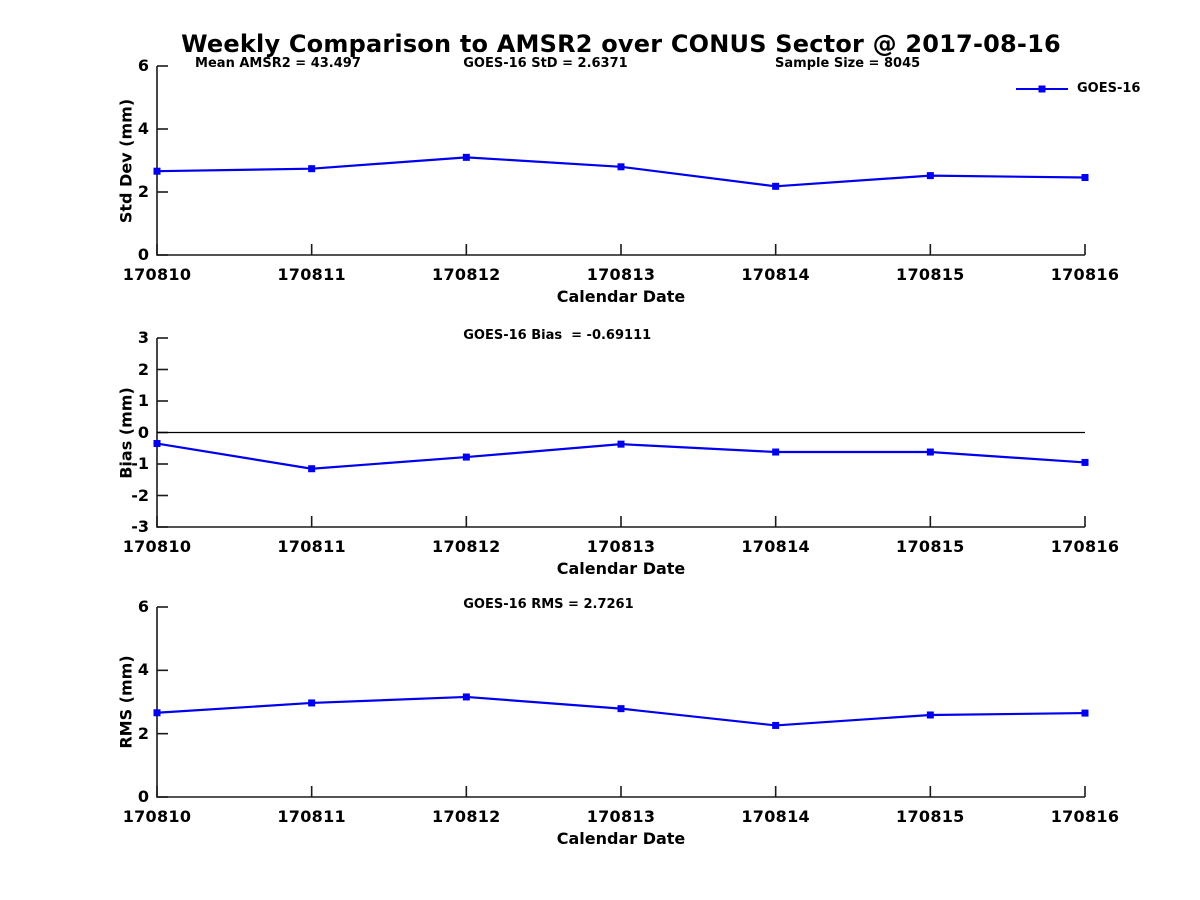 The image size is (1200, 900). Describe the element at coordinates (143, 369) in the screenshot. I see `bias-y-tick-label: 2` at that location.